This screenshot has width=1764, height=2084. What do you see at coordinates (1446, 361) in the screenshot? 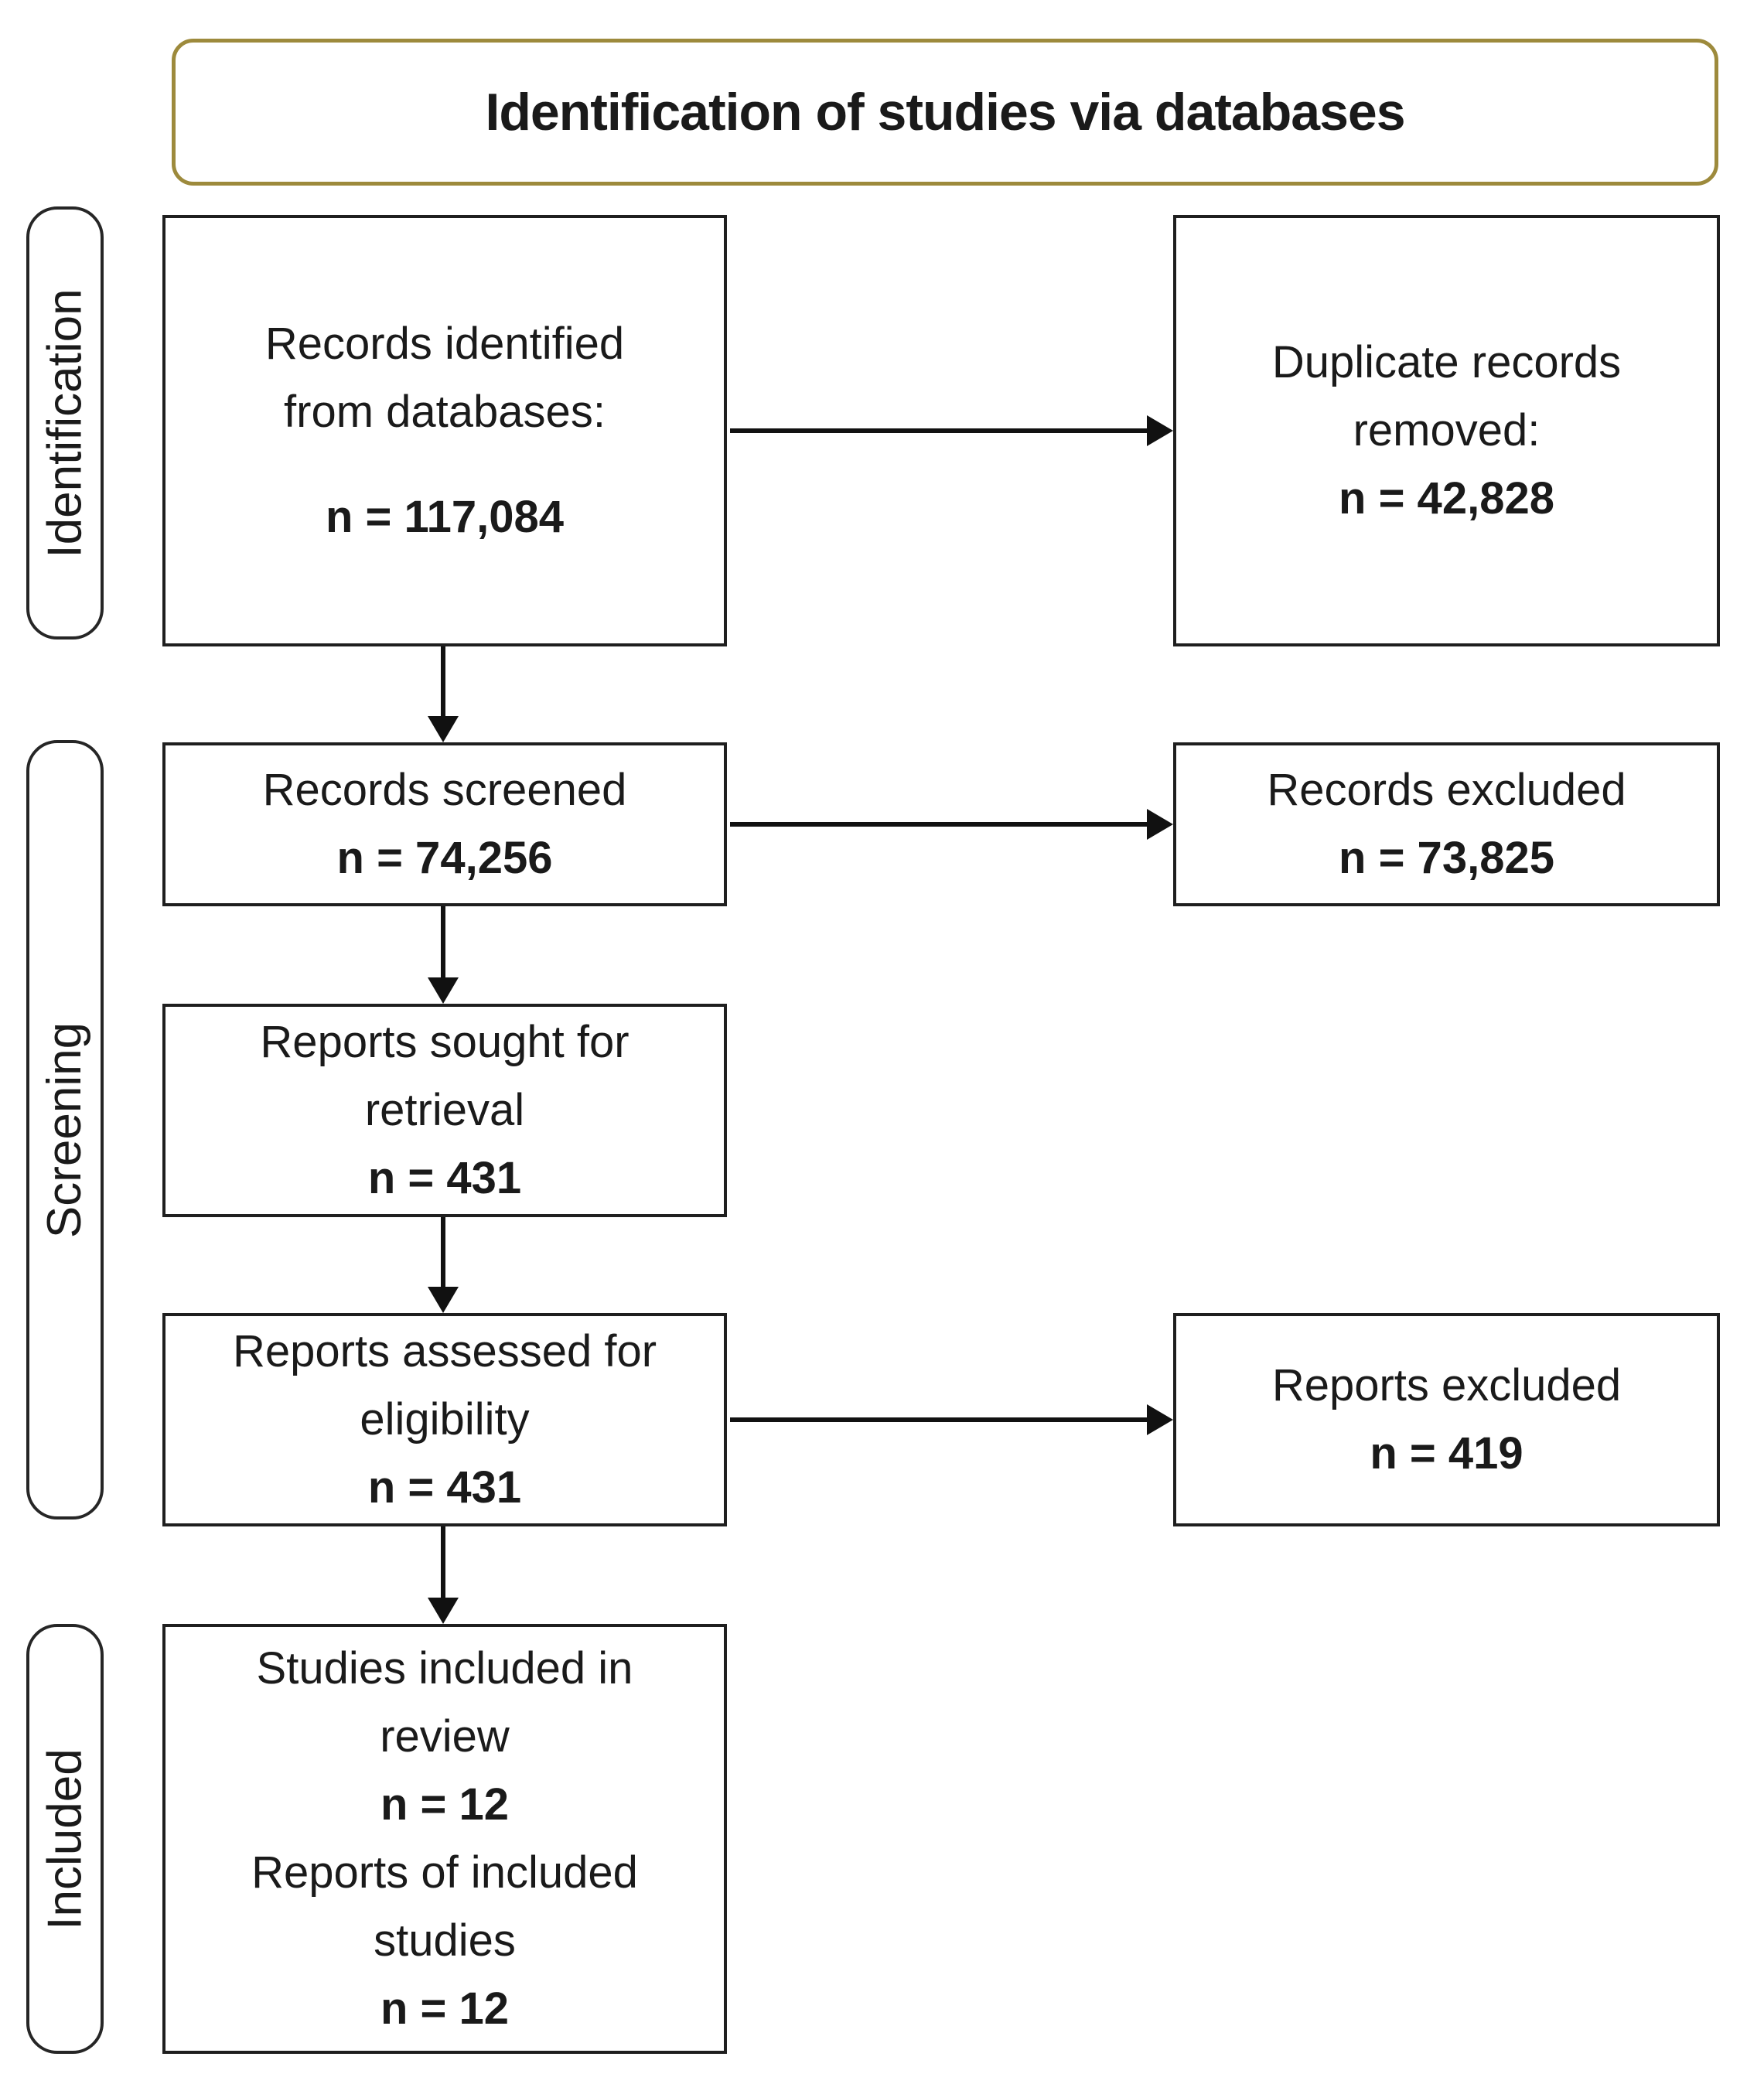
I see `duplicates-removed-line: Duplicate records` at bounding box center [1446, 361].